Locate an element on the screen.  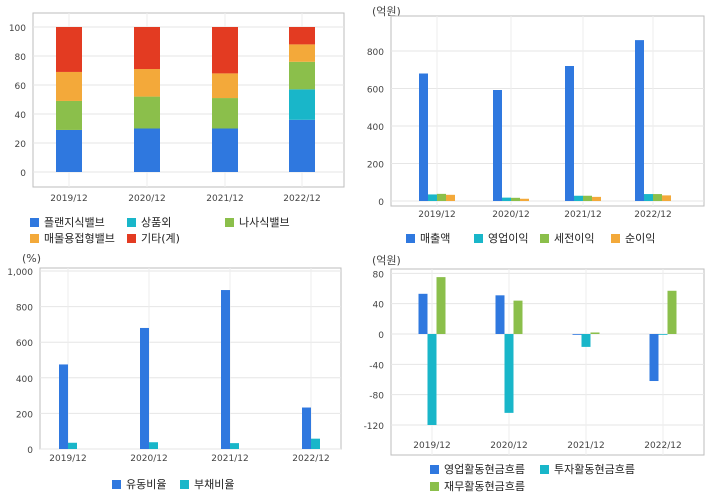
legend-label: 유동비율 is located at coordinates (146, 484).